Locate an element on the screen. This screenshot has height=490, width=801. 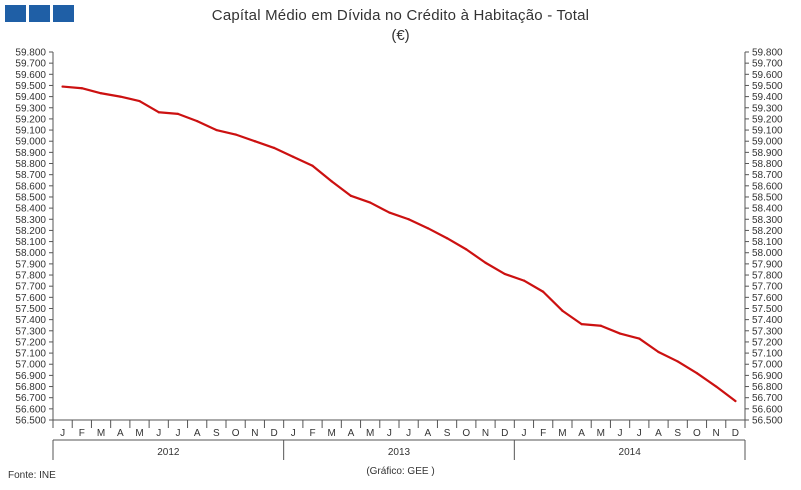
y-tick-label-right: 58.000 is located at coordinates (767, 253).